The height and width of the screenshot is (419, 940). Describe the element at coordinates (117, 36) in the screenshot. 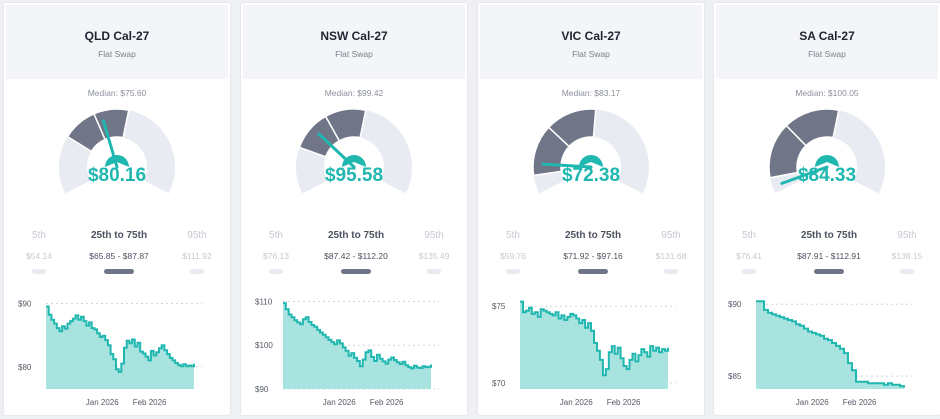

I see `card-title: QLD Cal-27` at that location.